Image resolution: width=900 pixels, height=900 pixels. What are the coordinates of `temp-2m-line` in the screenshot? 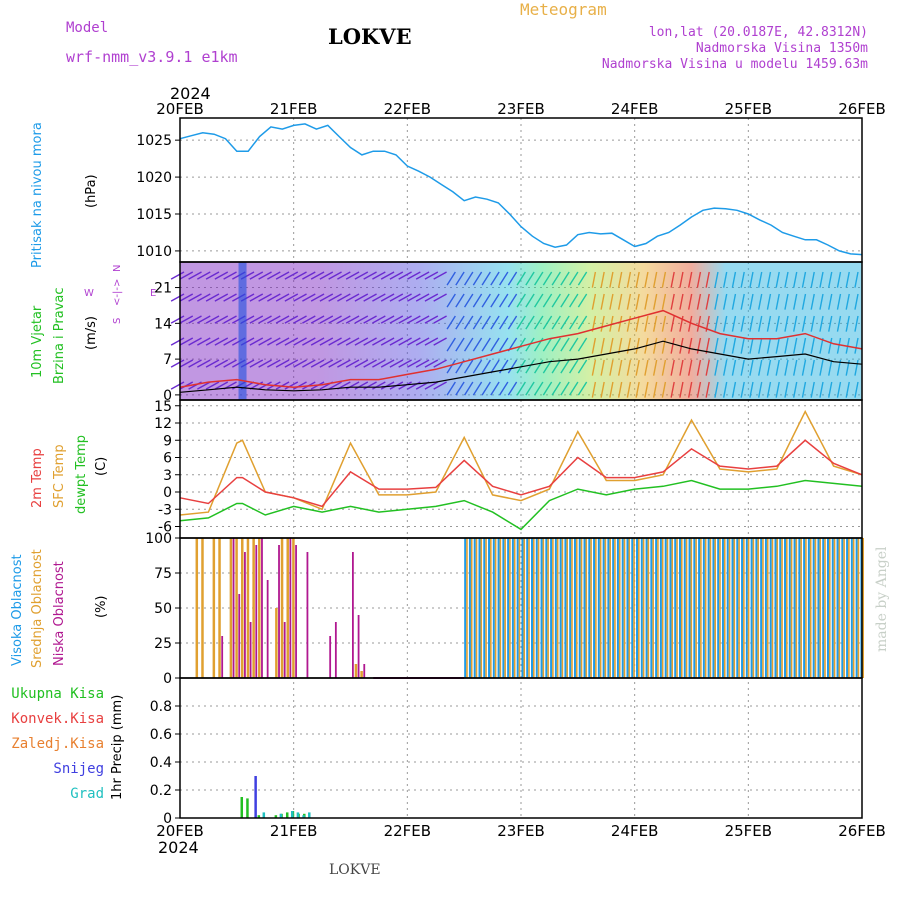 It's located at (521, 473).